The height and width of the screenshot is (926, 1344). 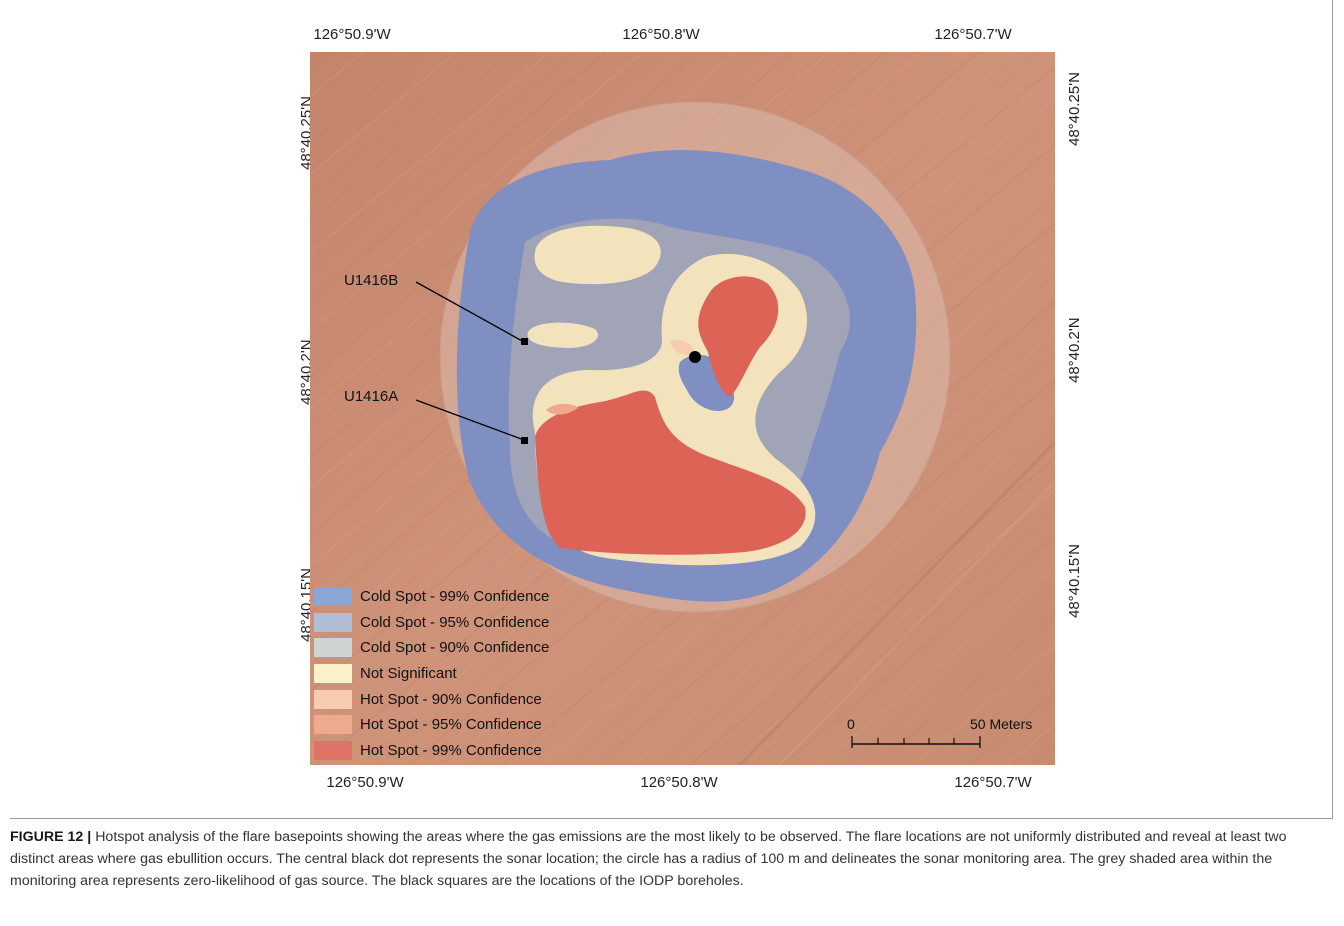 I want to click on legend-item: Hot Spot - 95% Confidence, so click(x=431, y=725).